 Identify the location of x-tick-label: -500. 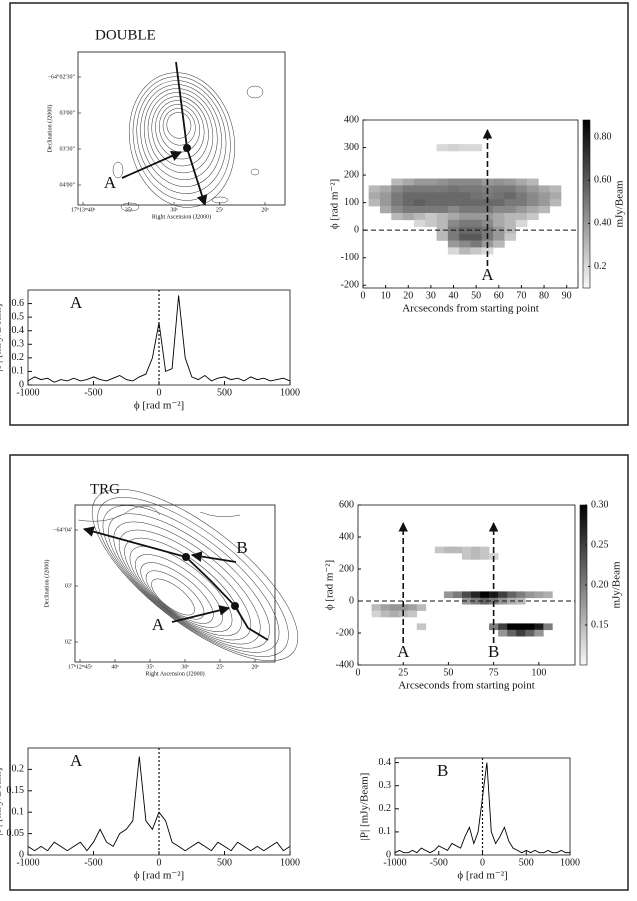
(93, 392).